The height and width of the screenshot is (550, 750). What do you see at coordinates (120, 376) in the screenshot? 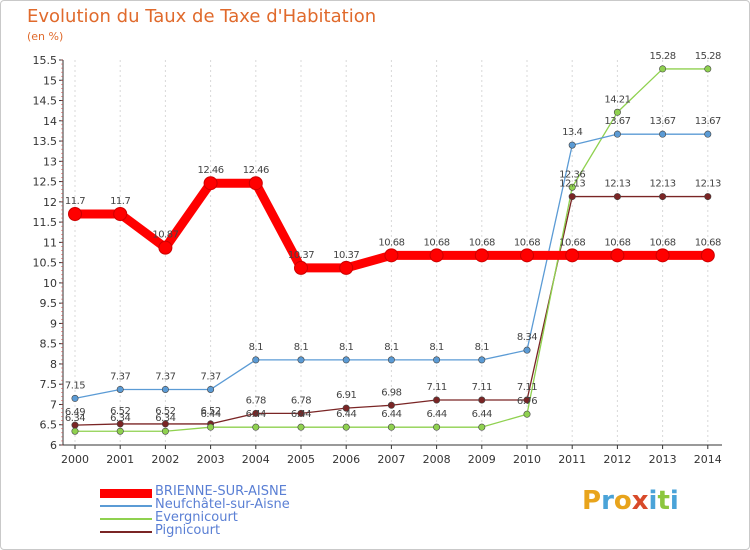
I see `data-label: 7.37` at bounding box center [120, 376].